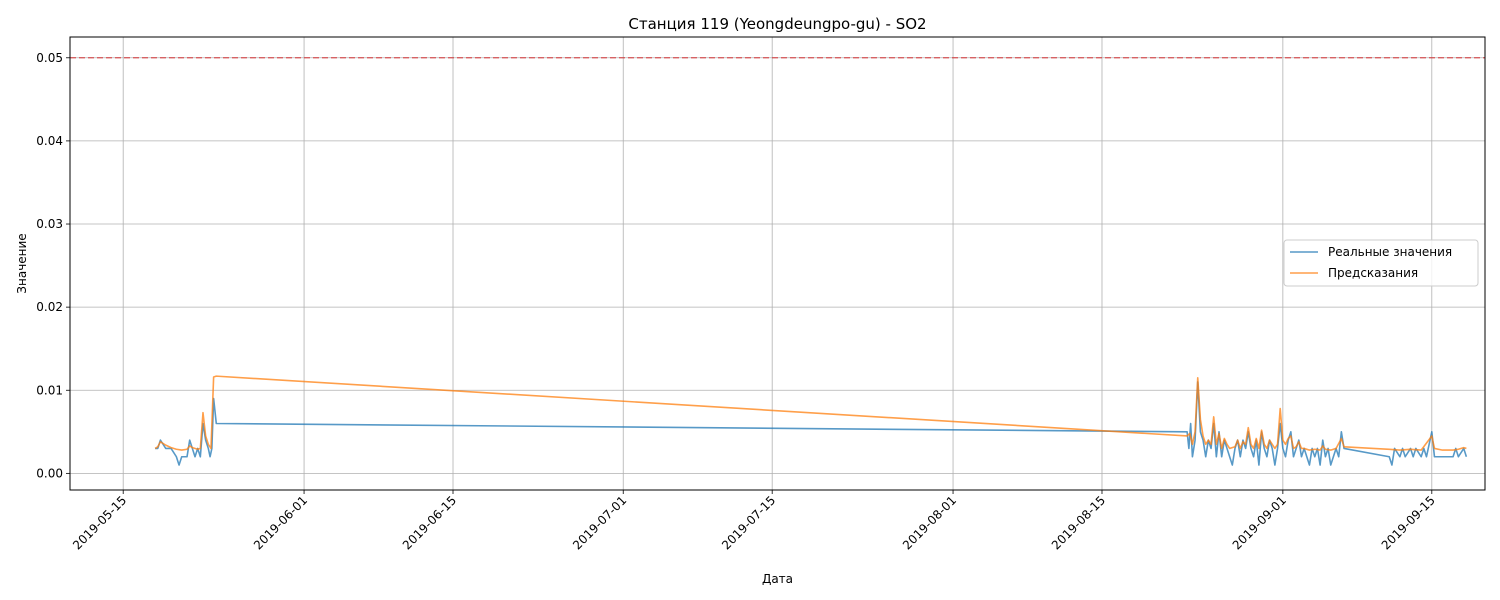 The height and width of the screenshot is (600, 1500). I want to click on legend-label-predicted: Предсказания, so click(1373, 273).